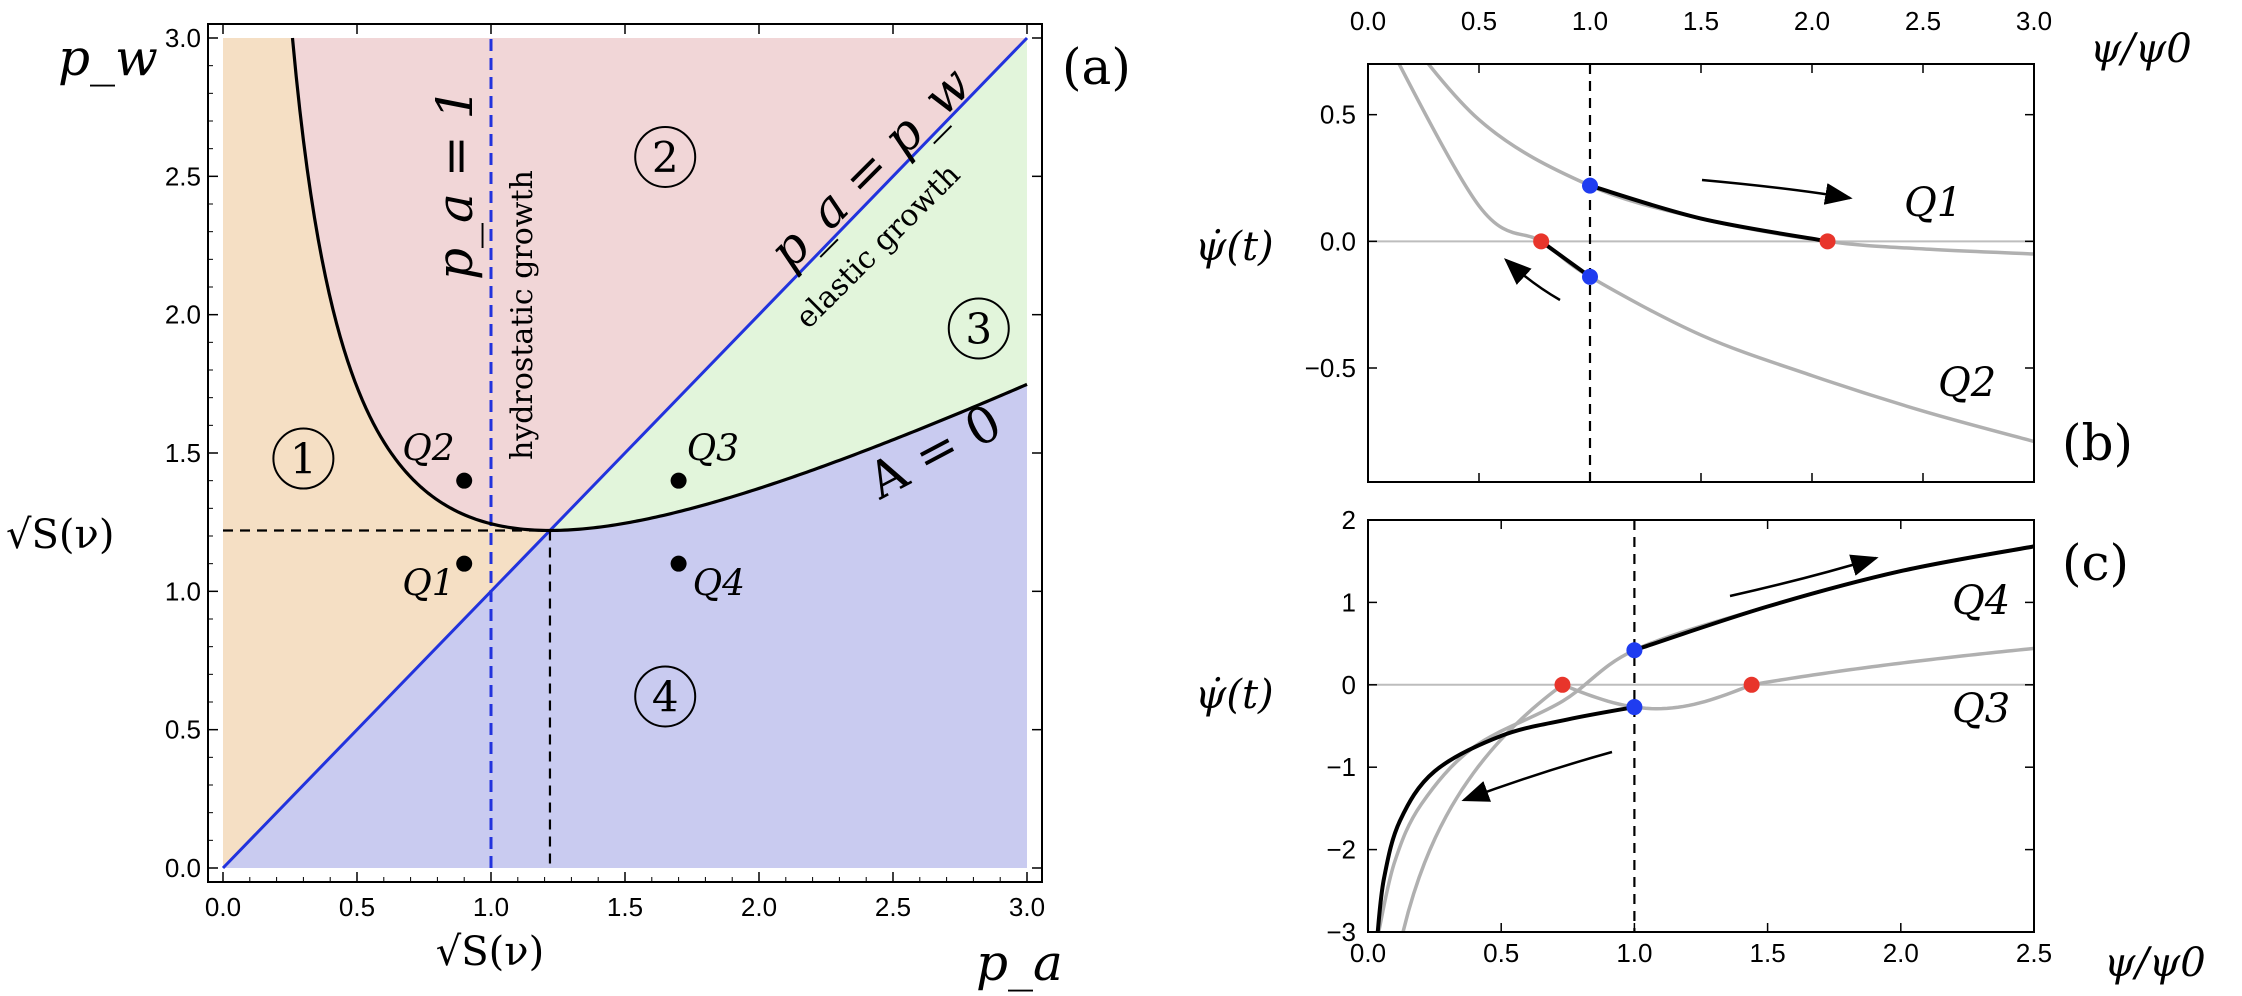 This screenshot has height=996, width=2242. Describe the element at coordinates (183, 315) in the screenshot. I see `y-tick-label: 2.0` at that location.